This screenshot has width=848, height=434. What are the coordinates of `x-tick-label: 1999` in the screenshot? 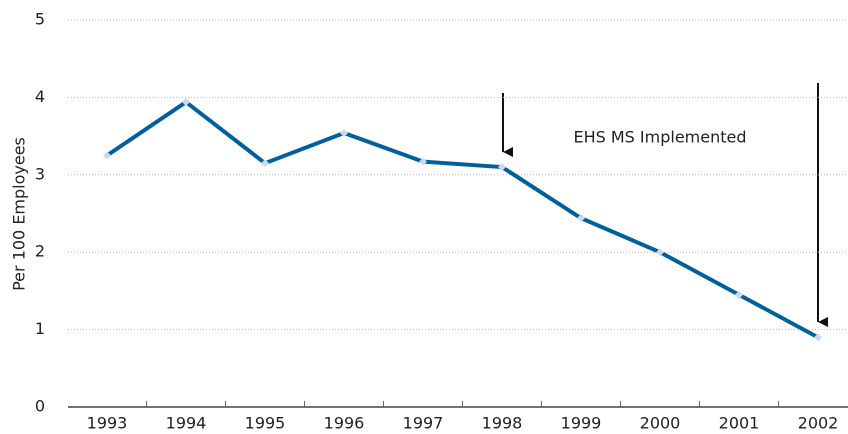 It's located at (581, 423).